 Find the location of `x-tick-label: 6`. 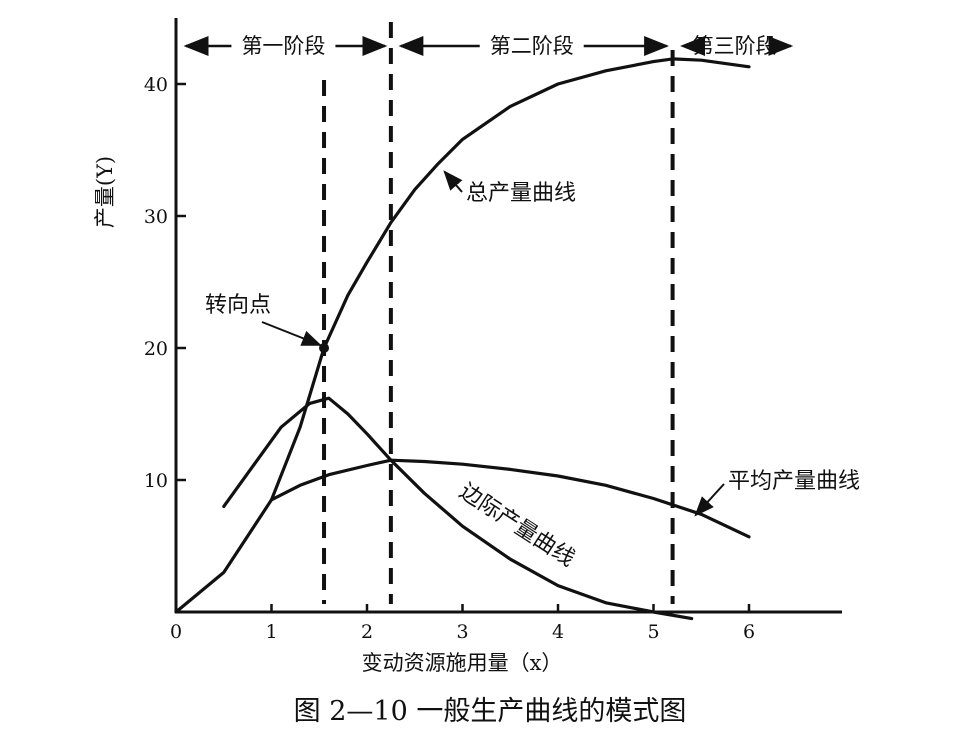

x-tick-label: 6 is located at coordinates (749, 632).